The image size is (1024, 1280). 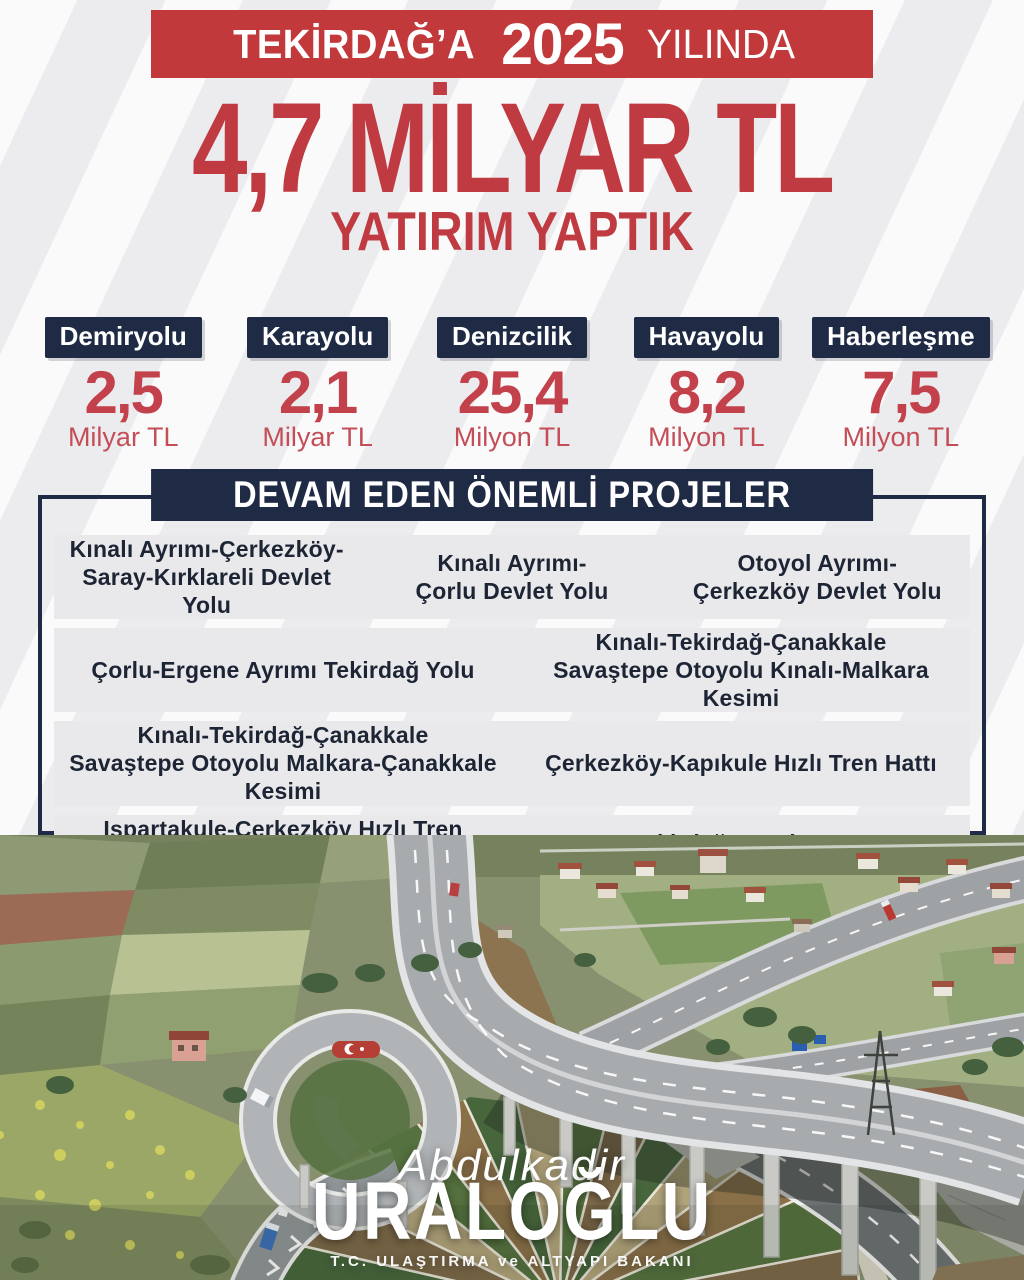 What do you see at coordinates (513, 148) in the screenshot?
I see `headline-amount: 4,7 MİLYAR TL` at bounding box center [513, 148].